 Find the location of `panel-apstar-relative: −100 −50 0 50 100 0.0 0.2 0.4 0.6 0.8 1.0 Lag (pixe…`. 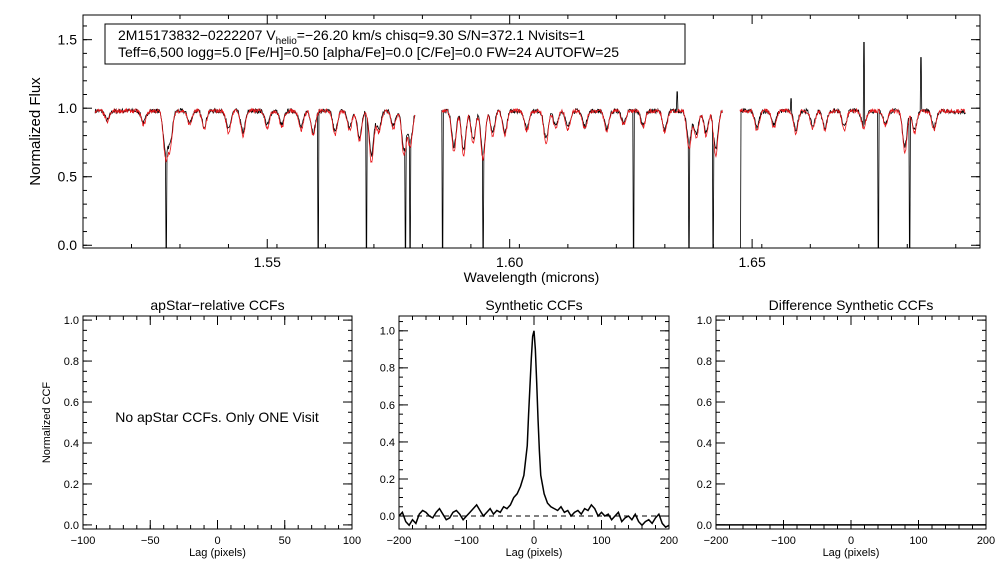

panel-apstar-relative: −100 −50 0 50 100 0.0 0.2 0.4 0.6 0.8 1.0 Lag (pixe… is located at coordinates (201, 428).